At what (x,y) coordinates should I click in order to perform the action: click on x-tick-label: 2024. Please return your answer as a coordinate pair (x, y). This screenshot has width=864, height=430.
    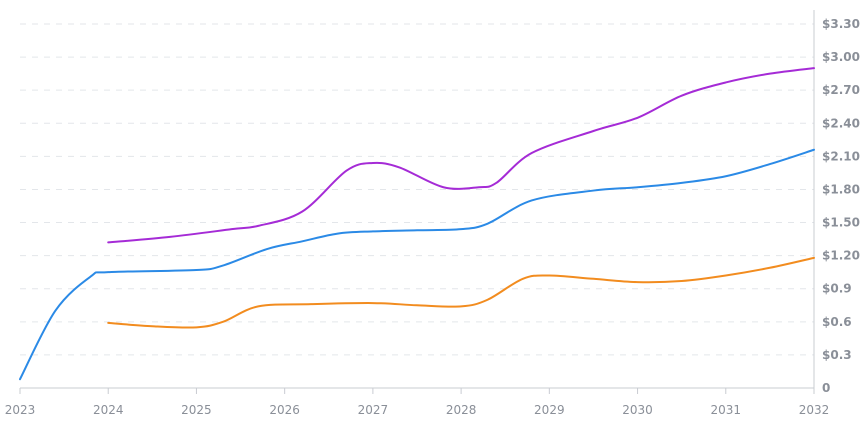
    Looking at the image, I should click on (108, 410).